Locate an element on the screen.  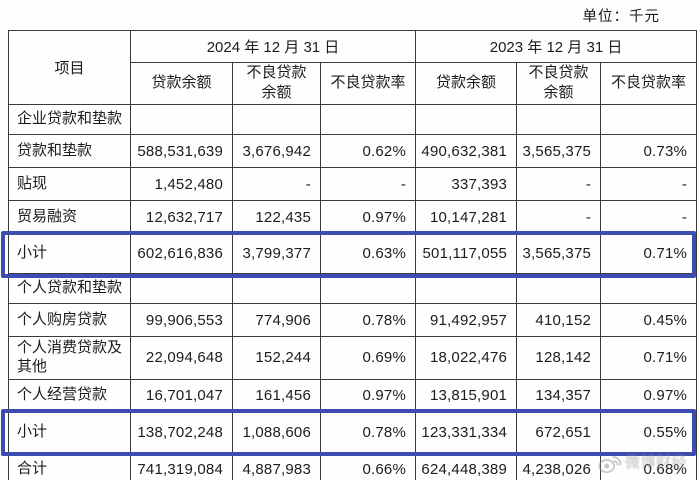
cell-value: 0.66% is located at coordinates (368, 465).